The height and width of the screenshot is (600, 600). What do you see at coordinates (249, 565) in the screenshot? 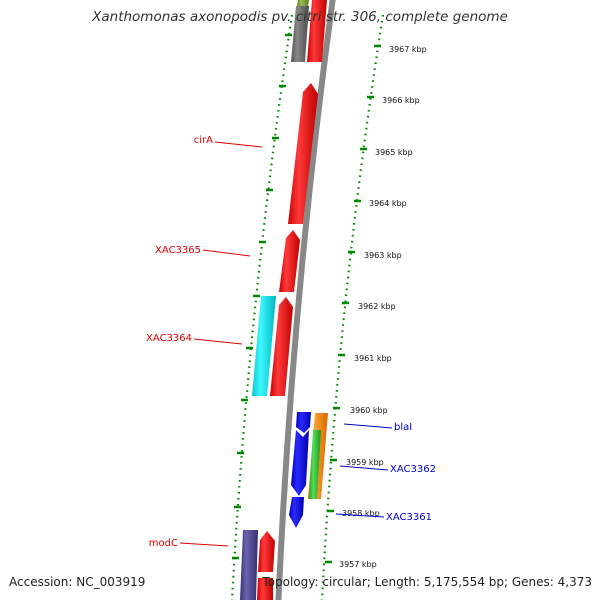
I see `purple-feature` at bounding box center [249, 565].